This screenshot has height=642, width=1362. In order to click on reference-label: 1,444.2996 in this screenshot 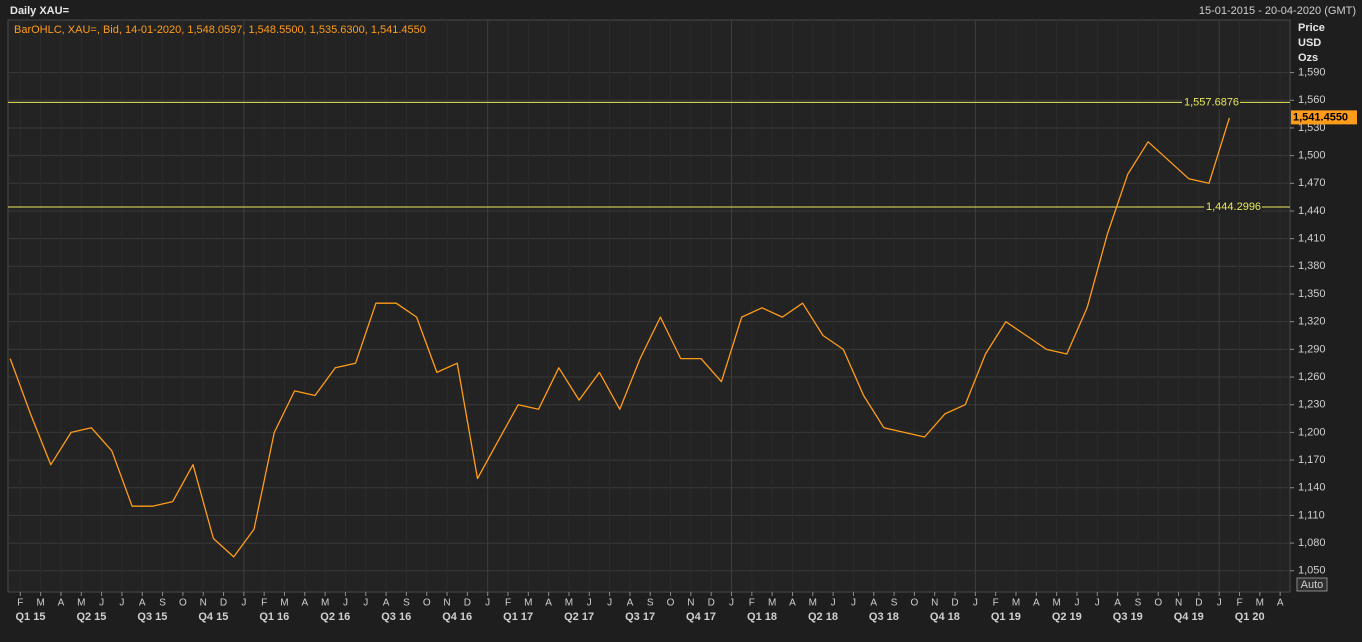, I will do `click(1233, 207)`.